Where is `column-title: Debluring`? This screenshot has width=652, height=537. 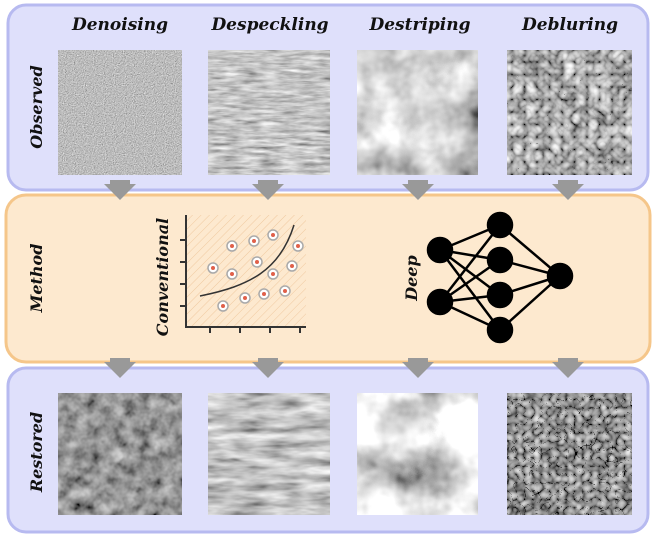 column-title: Debluring is located at coordinates (569, 25).